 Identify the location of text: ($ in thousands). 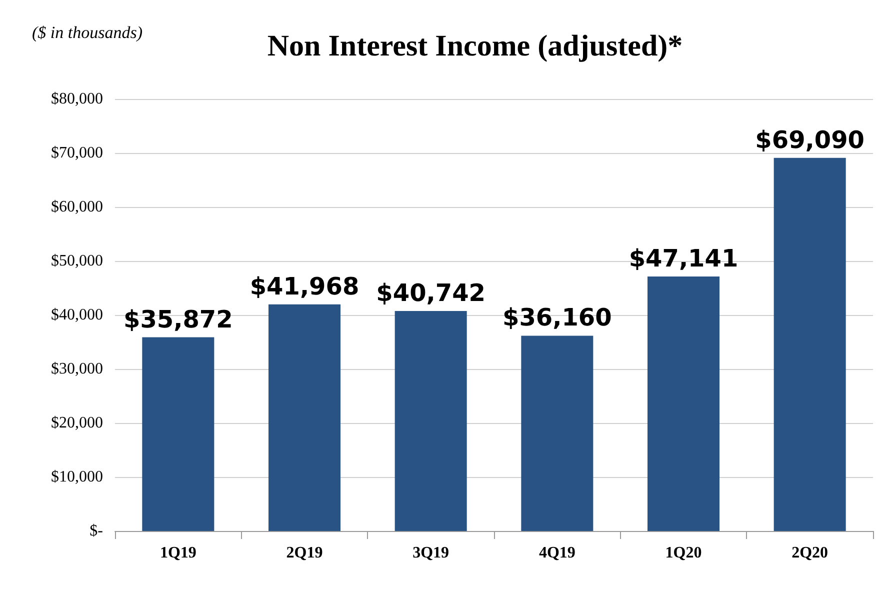
(87, 32).